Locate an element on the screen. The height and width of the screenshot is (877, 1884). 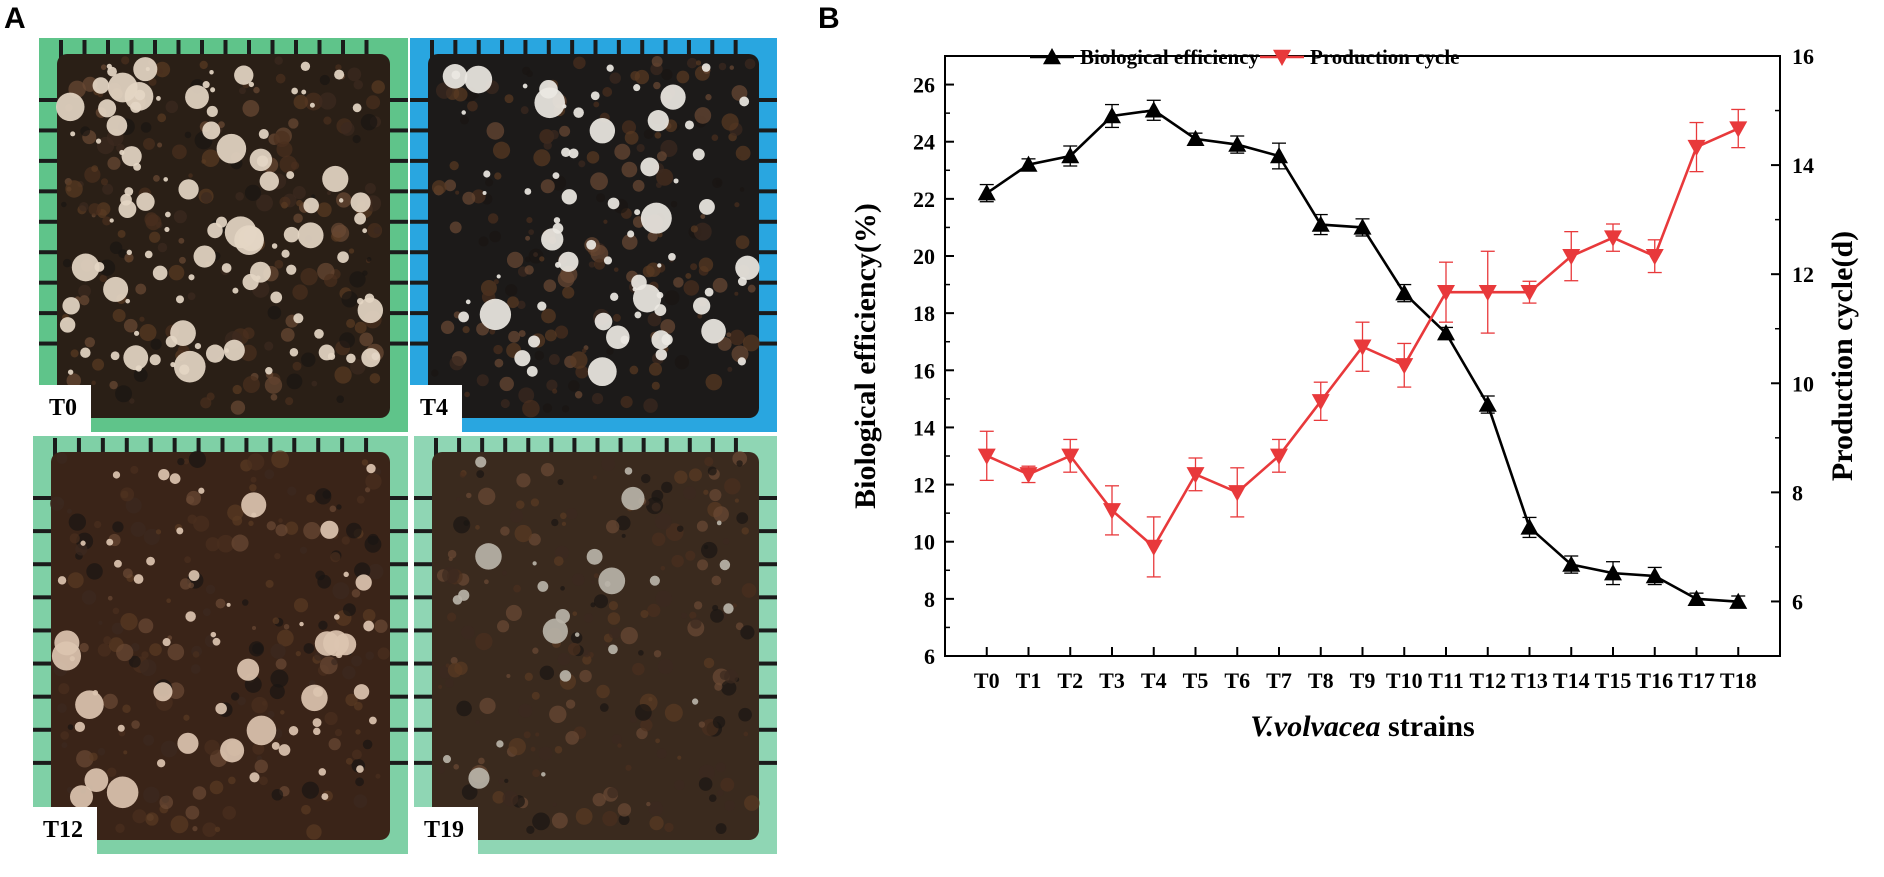
y-tick-label: 16 is located at coordinates (924, 370).